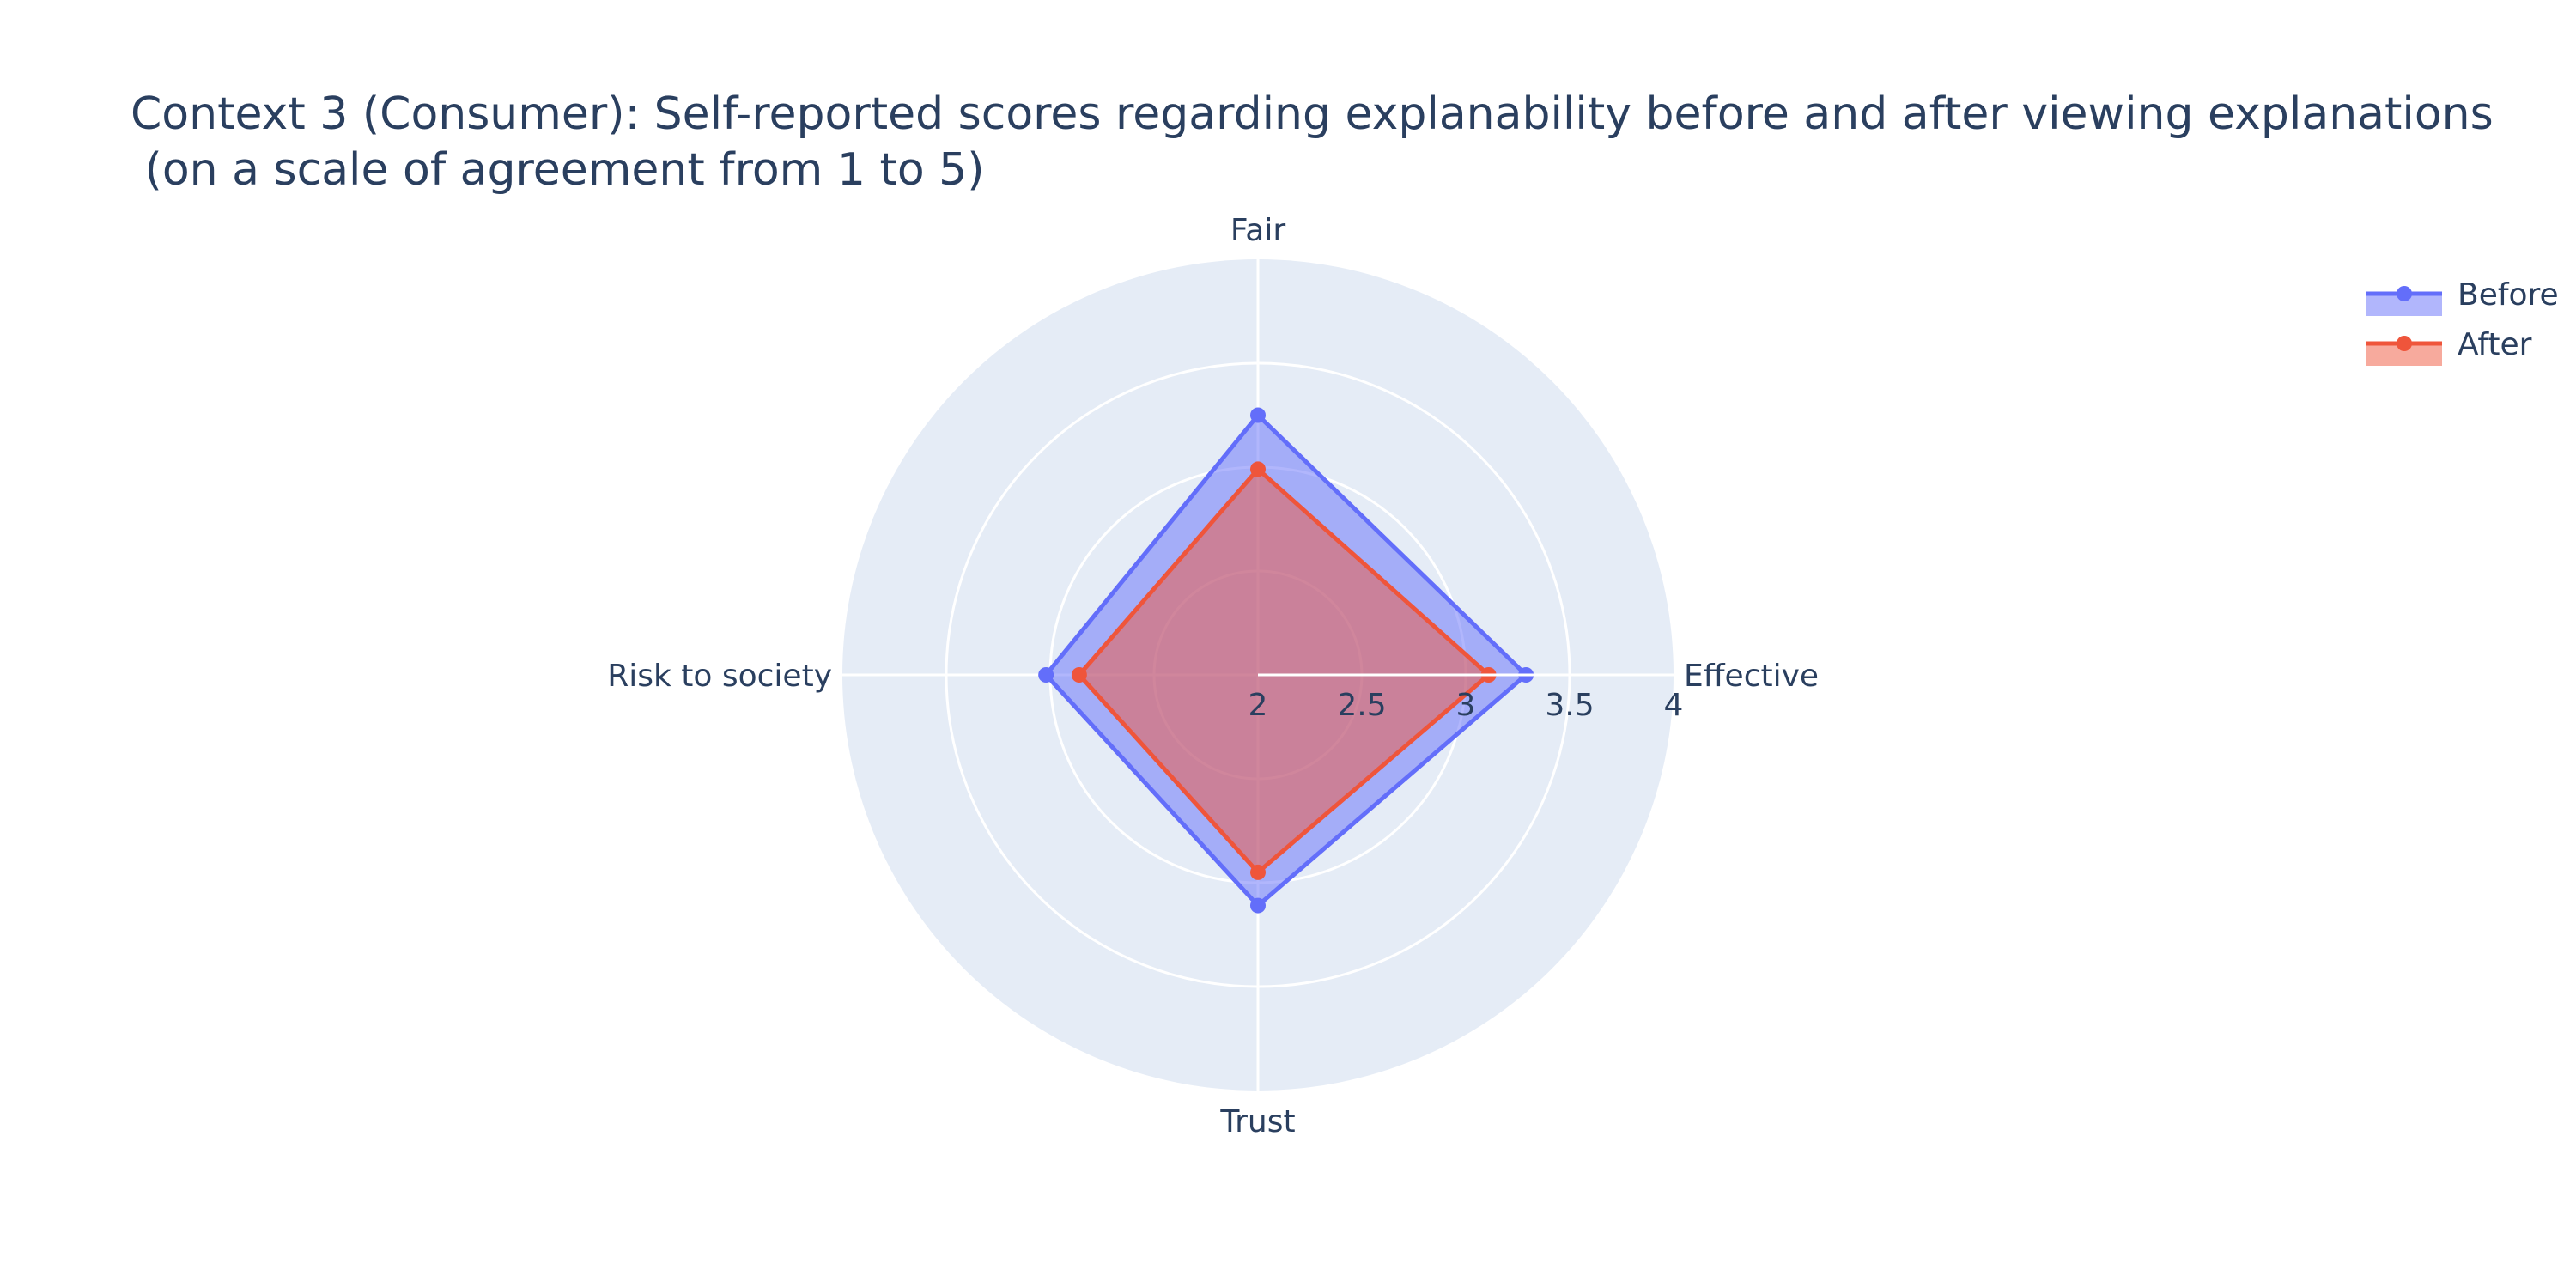 Image resolution: width=2576 pixels, height=1288 pixels. What do you see at coordinates (1258, 415) in the screenshot?
I see `data-point-before-fair` at bounding box center [1258, 415].